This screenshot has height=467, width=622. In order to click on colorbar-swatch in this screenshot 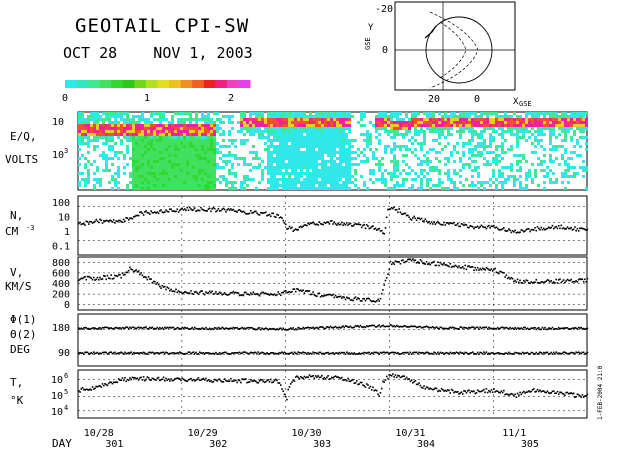, I will do `click(151, 84)`.